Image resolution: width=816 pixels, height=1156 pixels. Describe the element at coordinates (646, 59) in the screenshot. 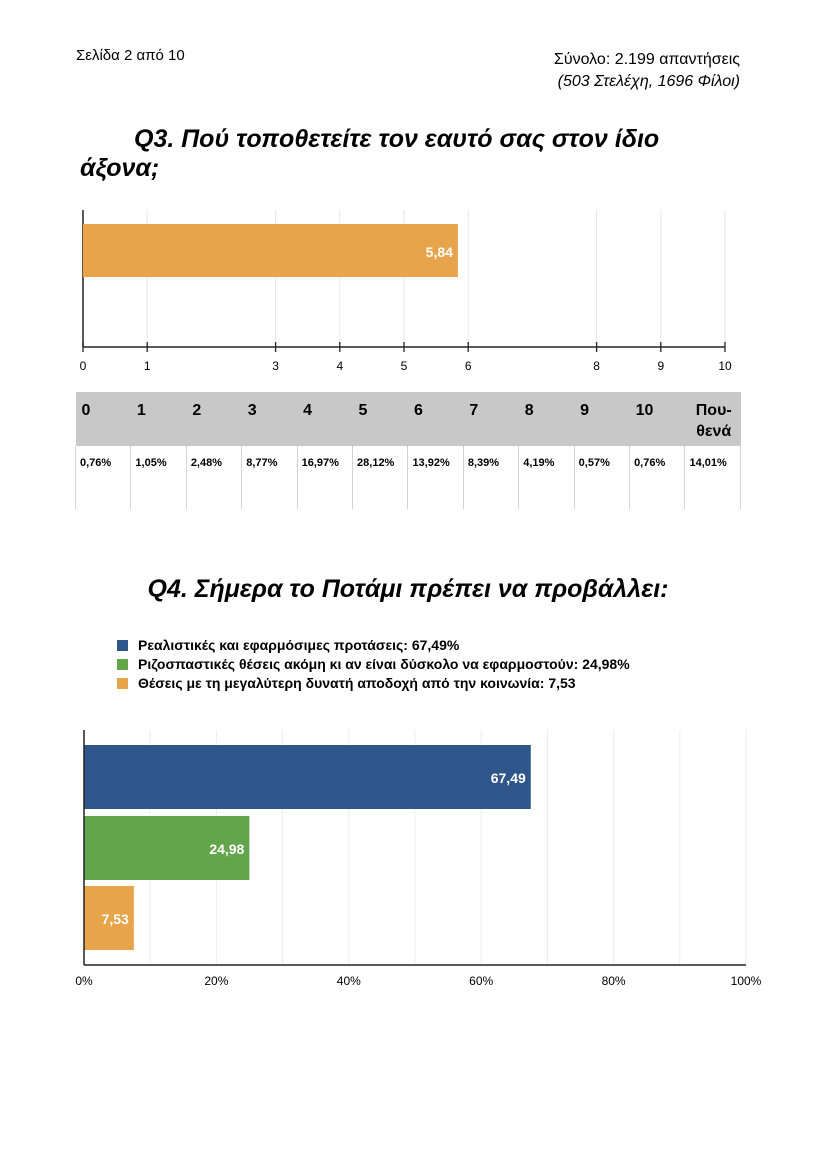

I see `total-line: Σύνολο: 2.199 απαντήσεις` at that location.